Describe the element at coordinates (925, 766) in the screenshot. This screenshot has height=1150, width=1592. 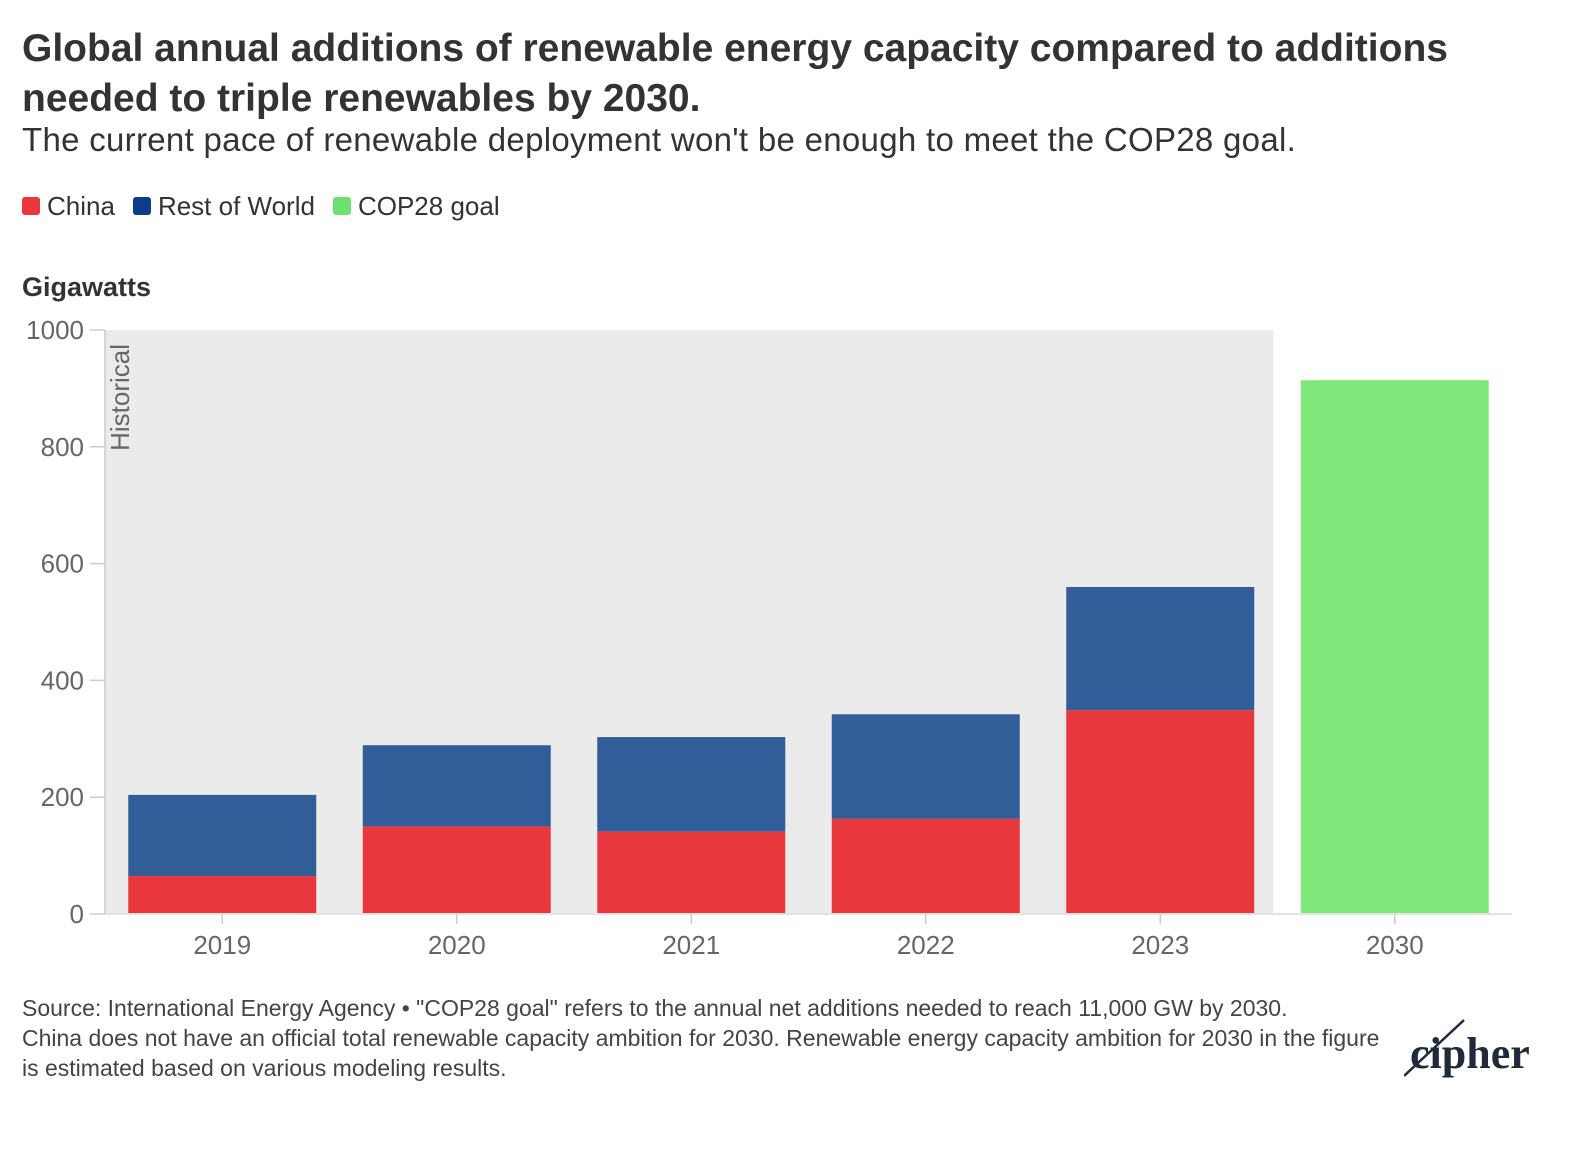
I see `bar-rest-of-world-2022` at that location.